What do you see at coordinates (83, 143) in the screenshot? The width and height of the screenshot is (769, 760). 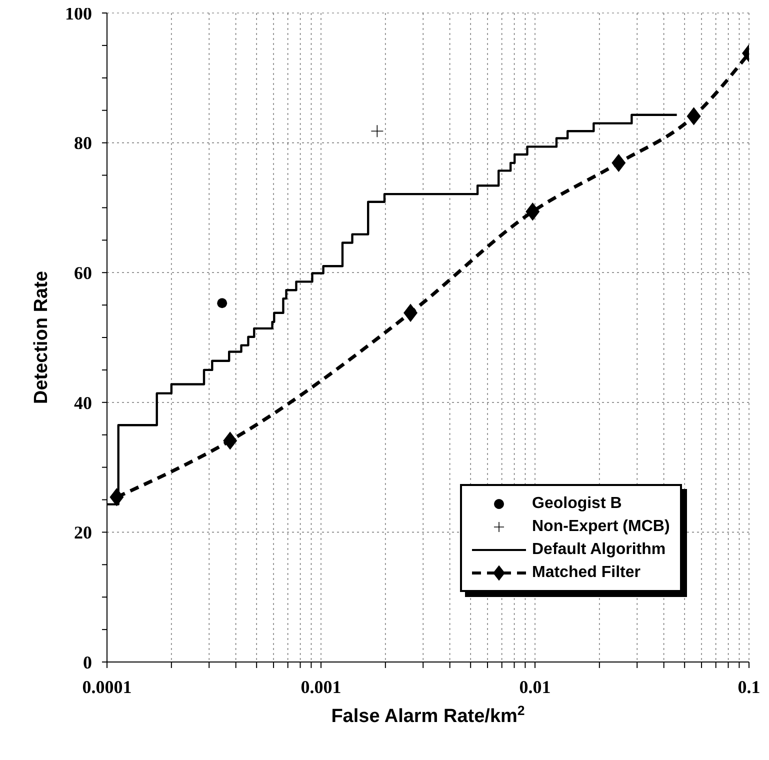 I see `y-tick-label: 80` at bounding box center [83, 143].